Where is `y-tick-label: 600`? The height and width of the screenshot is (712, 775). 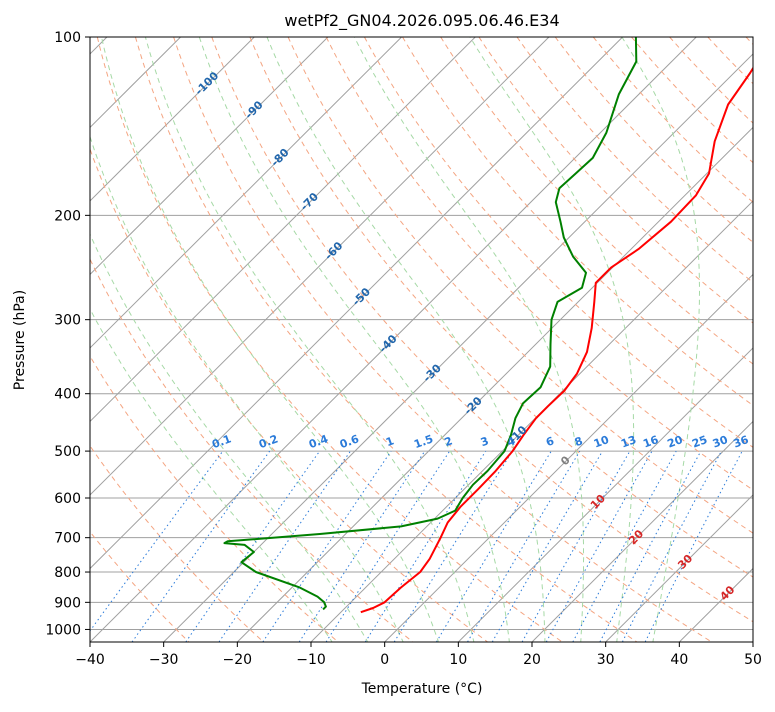 y-tick-label: 600 is located at coordinates (67, 499).